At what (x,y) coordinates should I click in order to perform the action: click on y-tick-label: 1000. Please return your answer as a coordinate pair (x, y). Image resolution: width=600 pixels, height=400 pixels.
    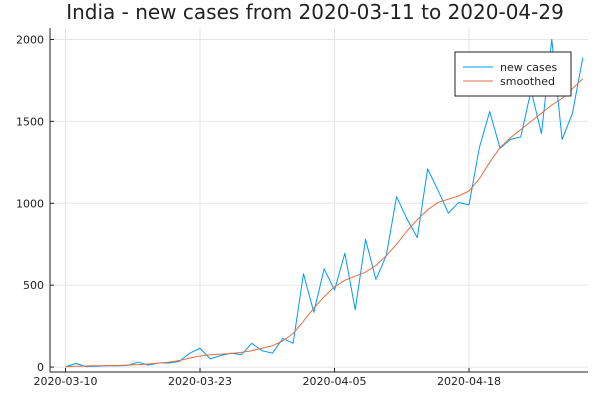
    Looking at the image, I should click on (30, 203).